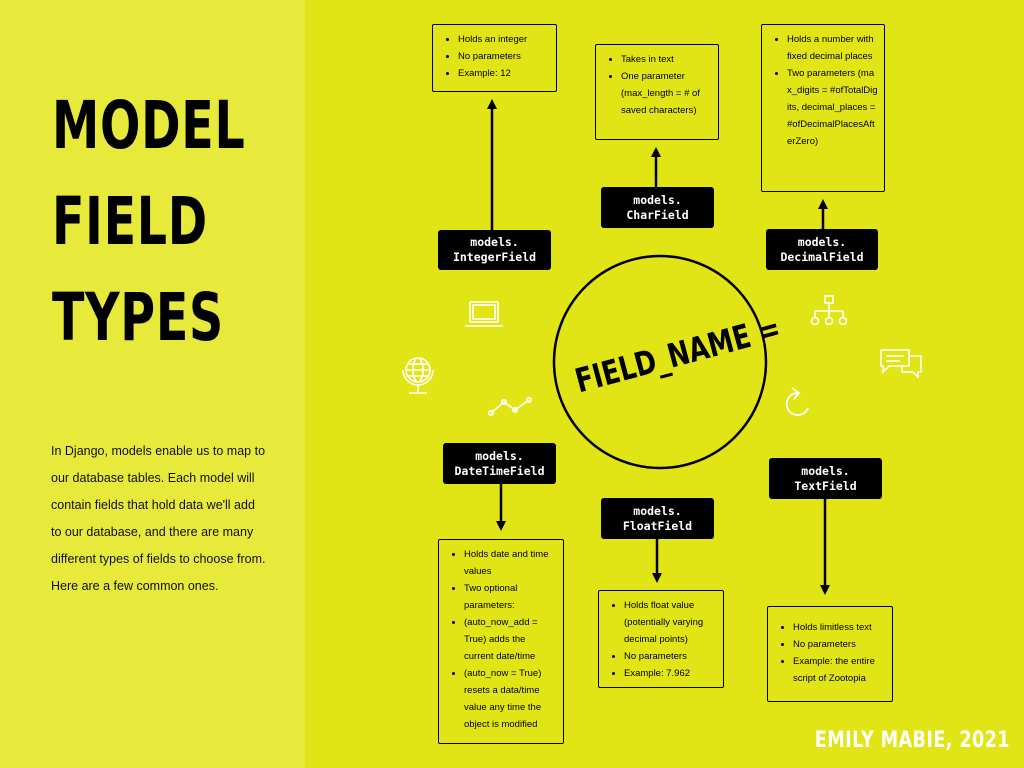 This screenshot has width=1024, height=768. I want to click on bullet-item: Example: 12, so click(504, 73).